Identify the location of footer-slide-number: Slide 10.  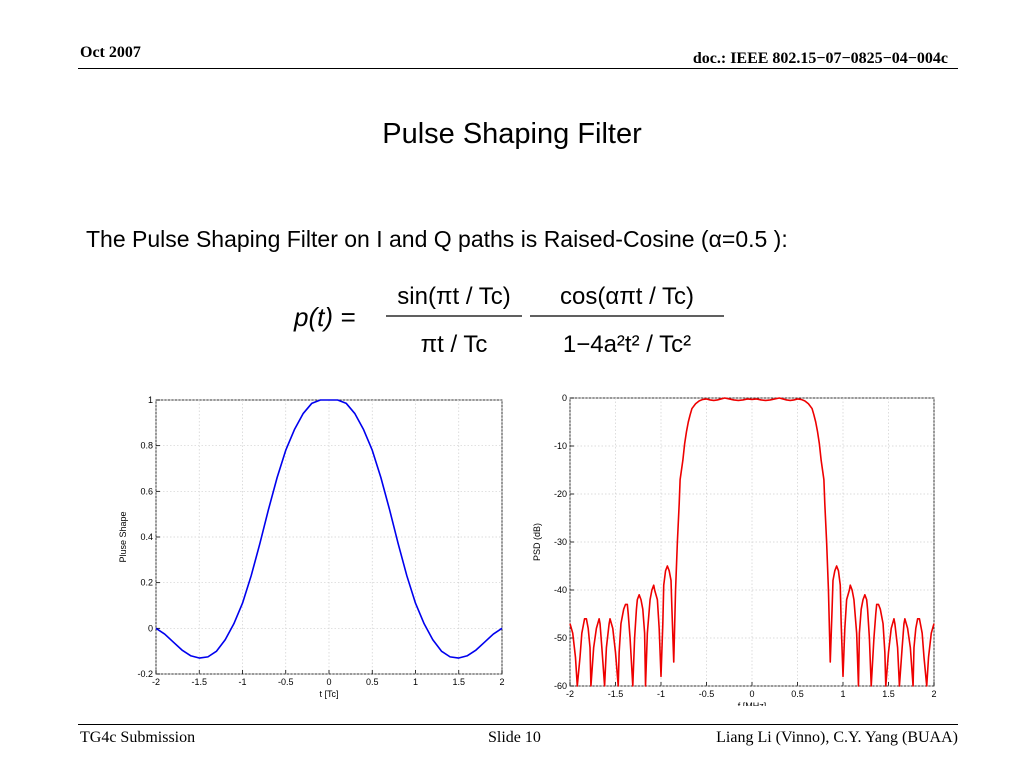
(514, 737).